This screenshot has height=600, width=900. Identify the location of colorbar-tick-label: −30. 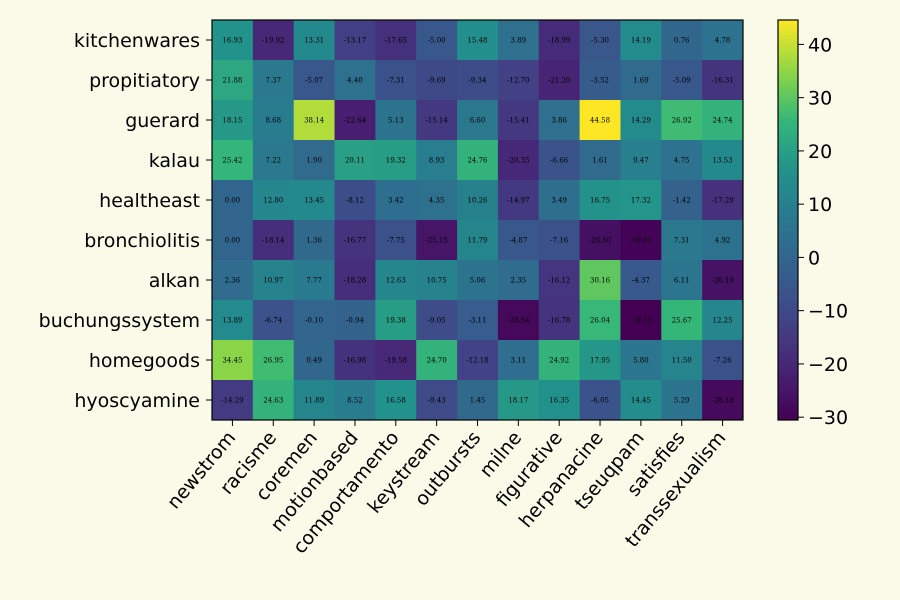
(828, 418).